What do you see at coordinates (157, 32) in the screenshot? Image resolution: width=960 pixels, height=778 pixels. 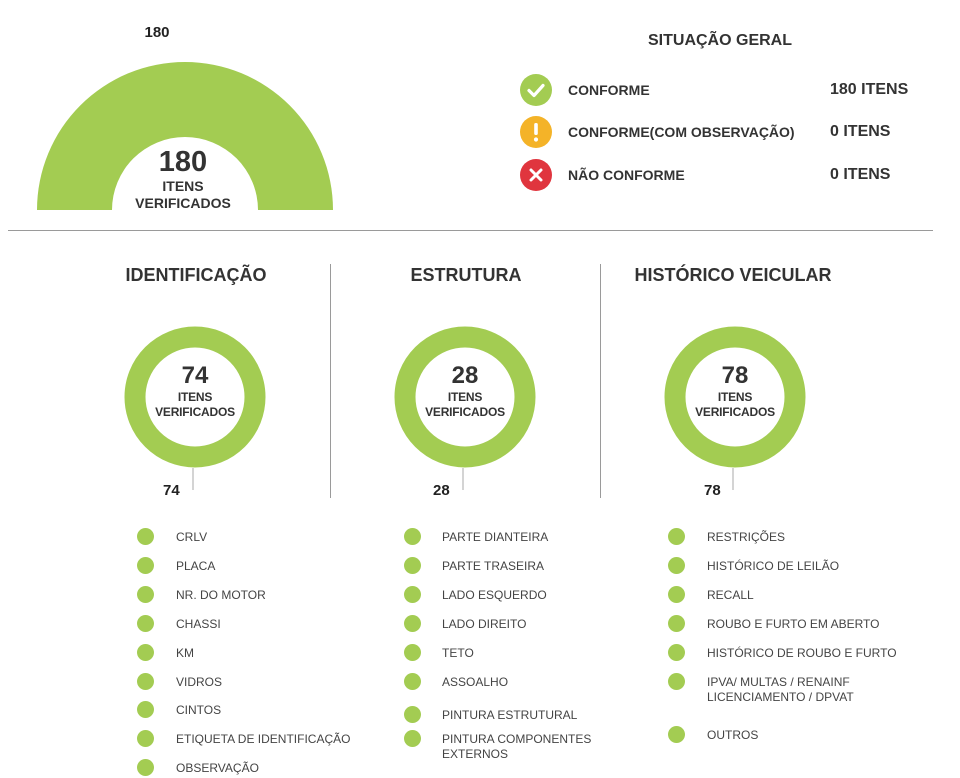 I see `overall-gauge-value-label: 180` at bounding box center [157, 32].